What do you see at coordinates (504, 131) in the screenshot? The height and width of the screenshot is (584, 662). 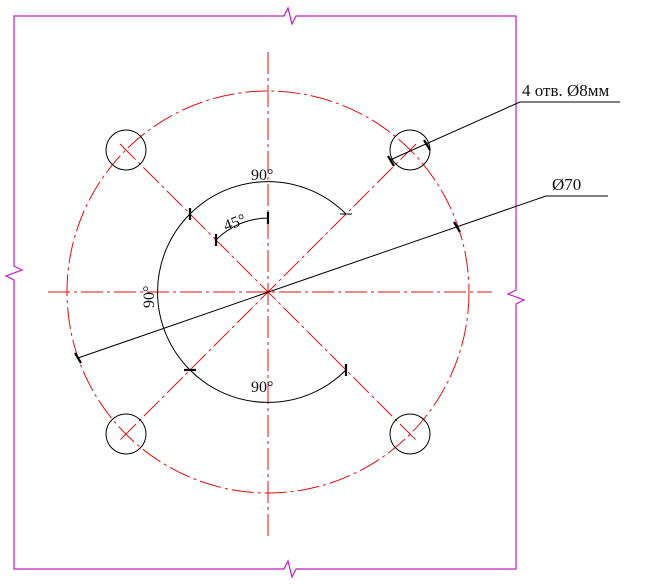 I see `holes-leader` at bounding box center [504, 131].